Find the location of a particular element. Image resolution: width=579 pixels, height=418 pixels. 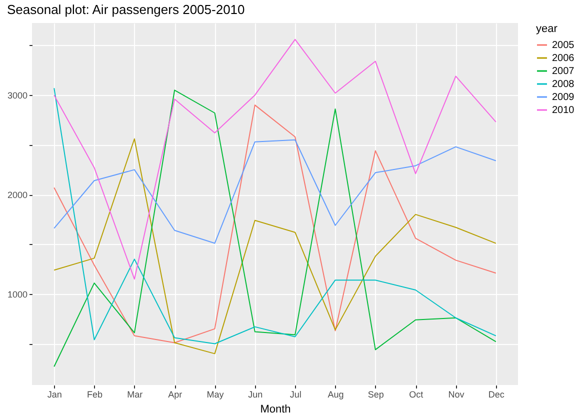

legend-label: 2006 is located at coordinates (563, 58).